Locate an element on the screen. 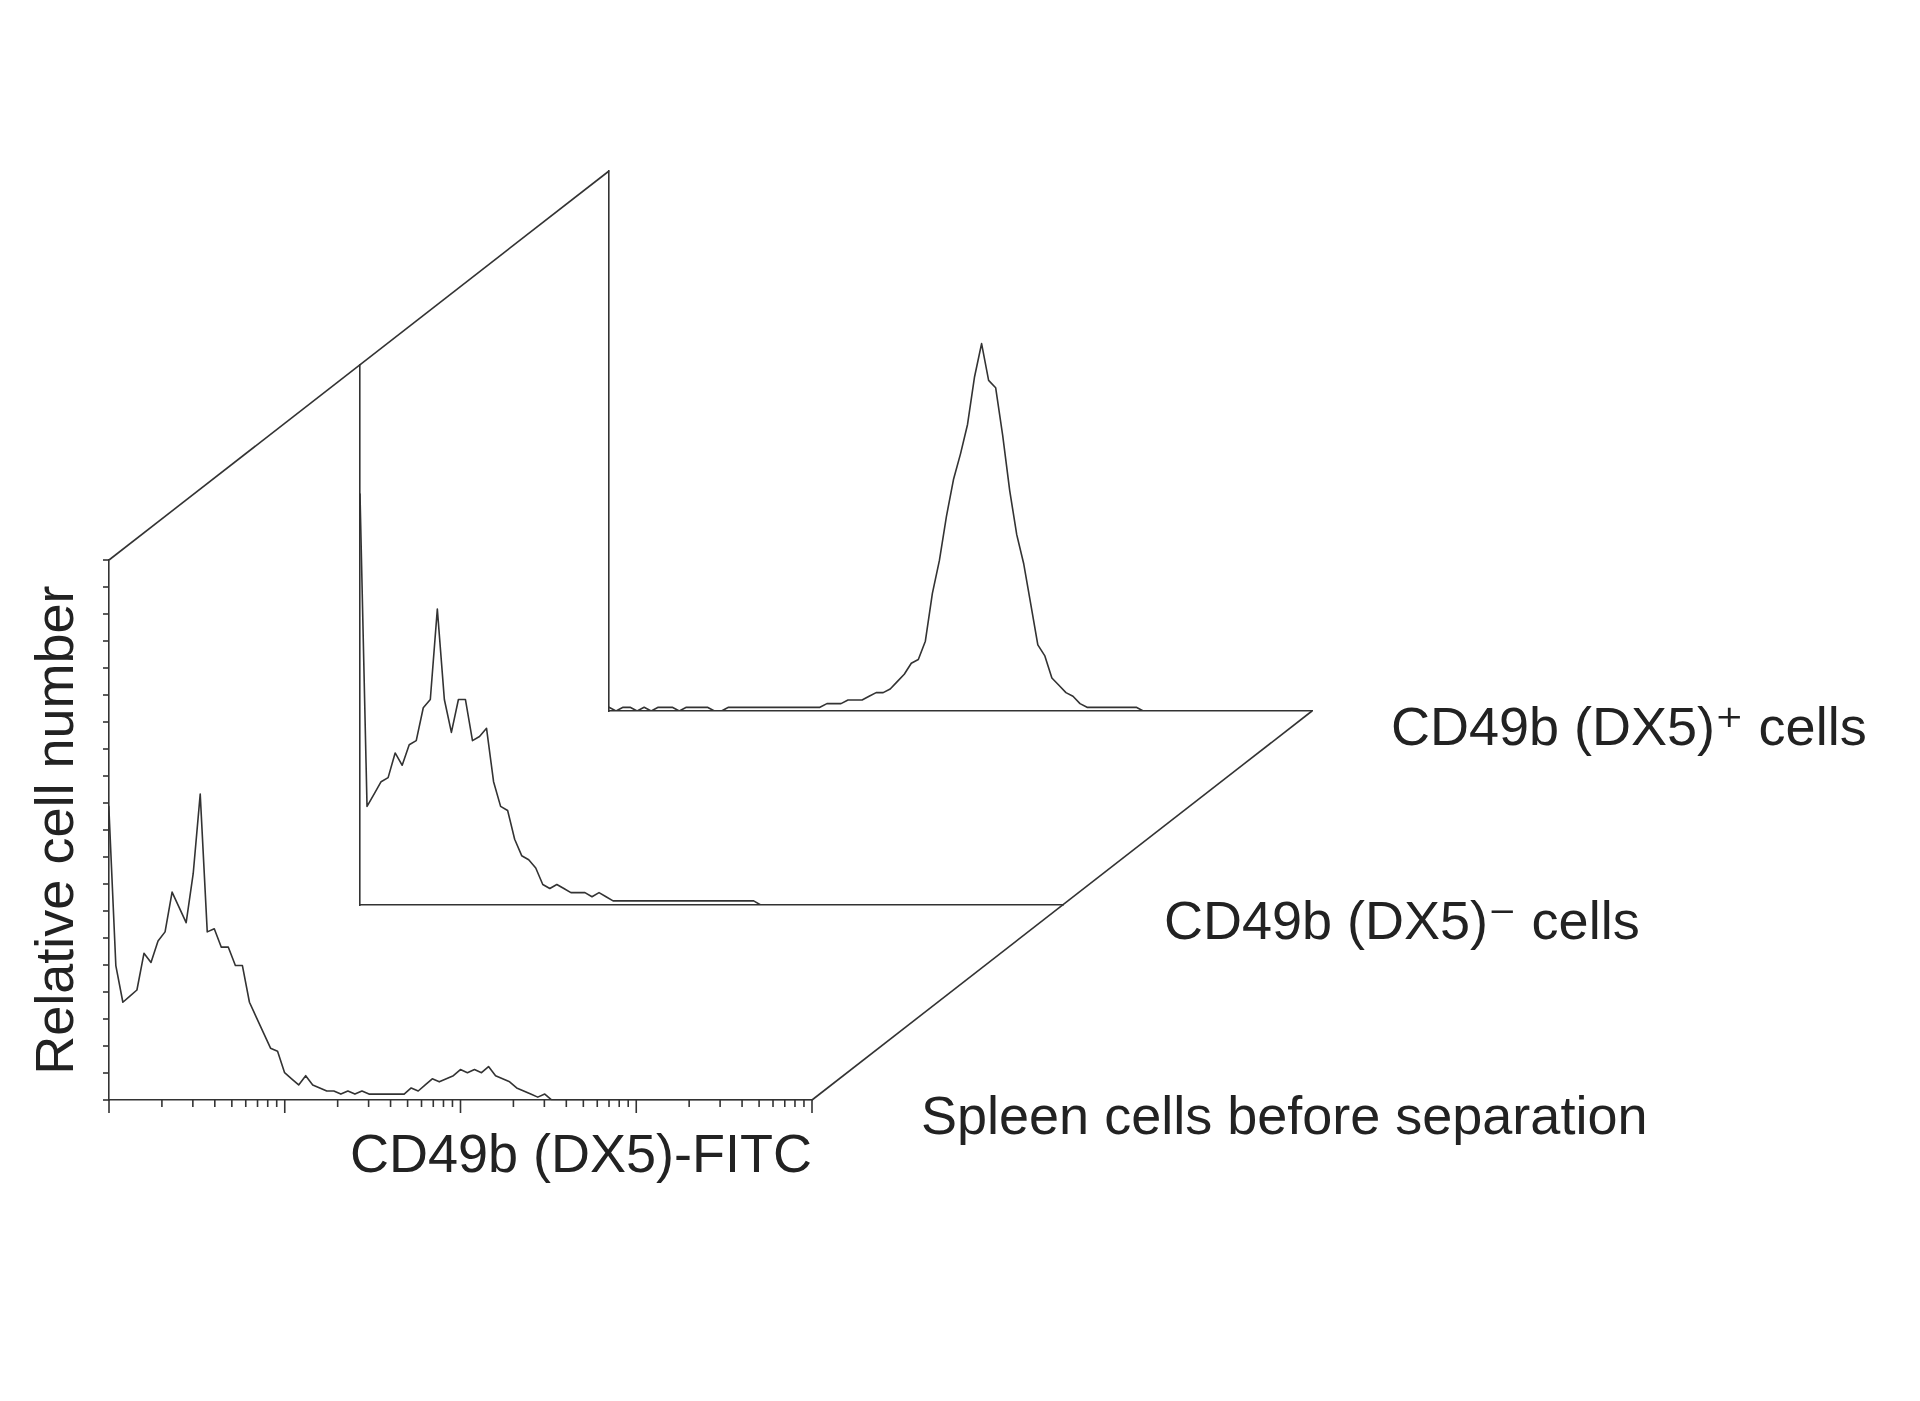  series-label: CD49b (DX5)⁺ cells is located at coordinates (1629, 726).